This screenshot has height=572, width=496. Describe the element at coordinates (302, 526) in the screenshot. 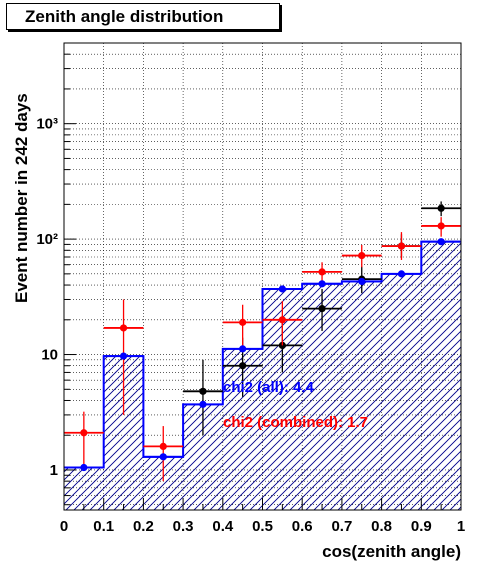

I see `x-tick-label: 0.6` at that location.